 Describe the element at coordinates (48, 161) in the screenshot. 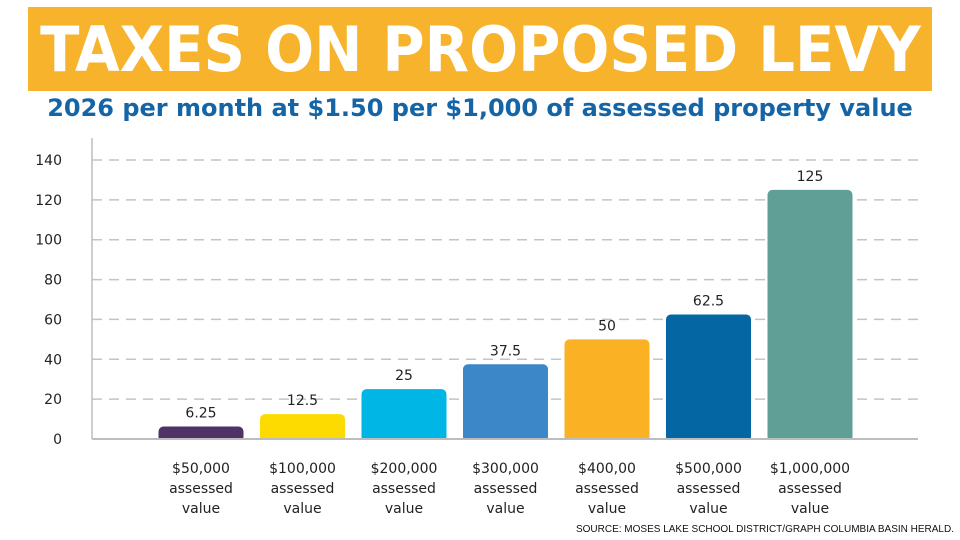

I see `y-tick-label: 140` at that location.